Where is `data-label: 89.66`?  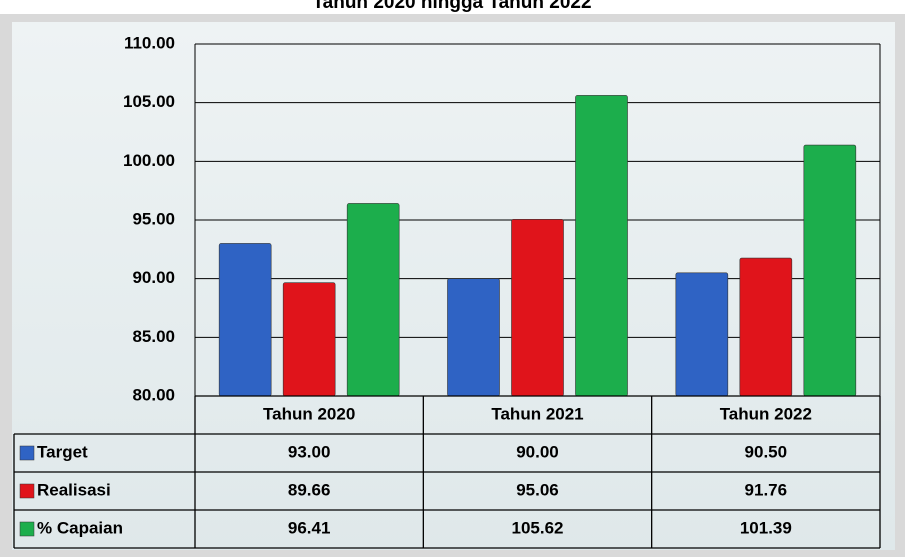
data-label: 89.66 is located at coordinates (309, 489).